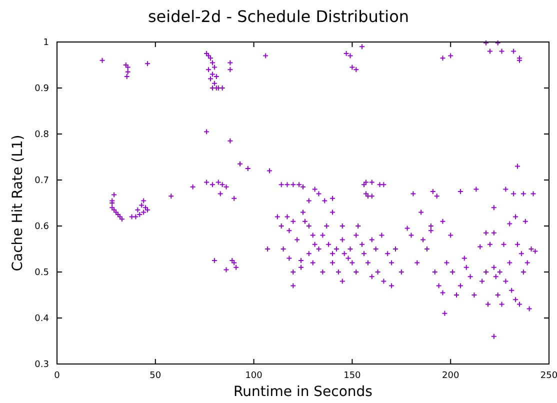 Image resolution: width=557 pixels, height=403 pixels. I want to click on y-tick-label: 0.8, so click(42, 135).